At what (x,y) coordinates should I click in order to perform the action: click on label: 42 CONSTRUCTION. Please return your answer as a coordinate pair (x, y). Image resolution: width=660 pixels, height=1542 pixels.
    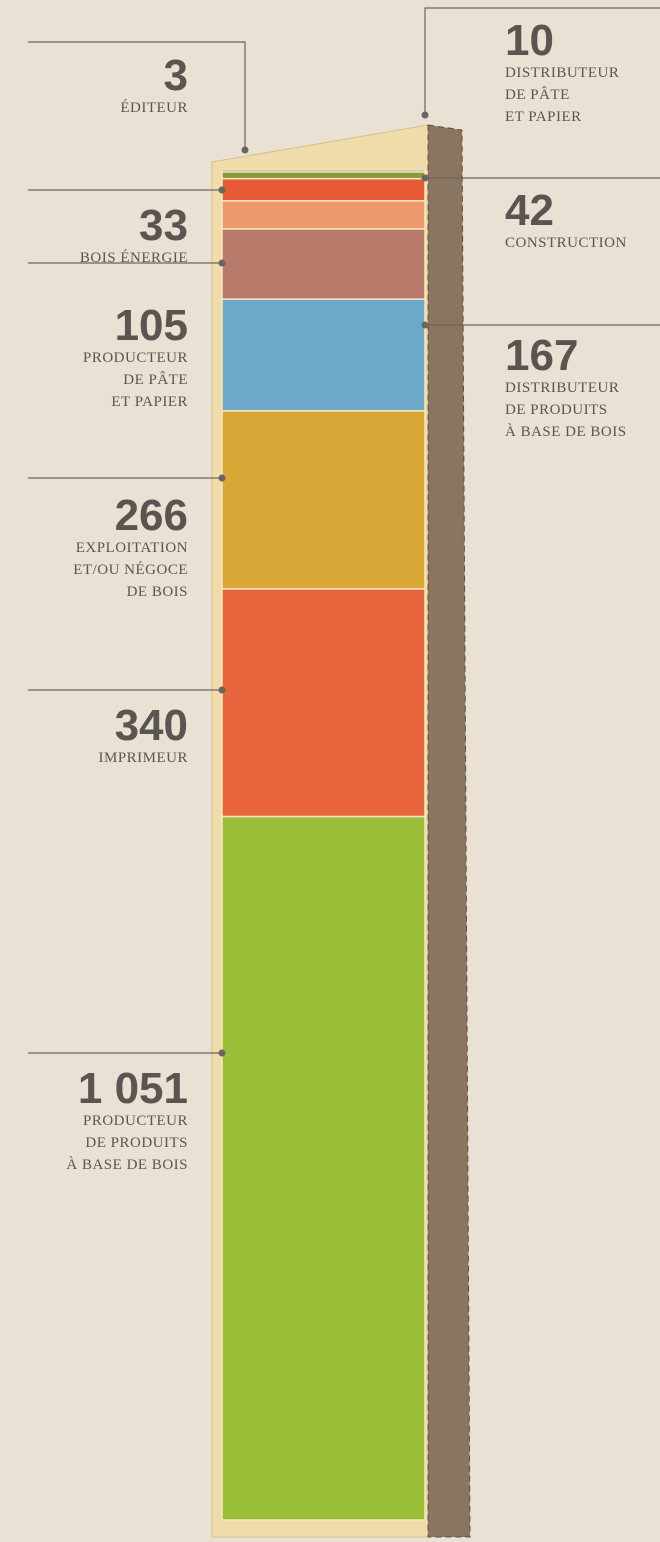
    Looking at the image, I should click on (566, 220).